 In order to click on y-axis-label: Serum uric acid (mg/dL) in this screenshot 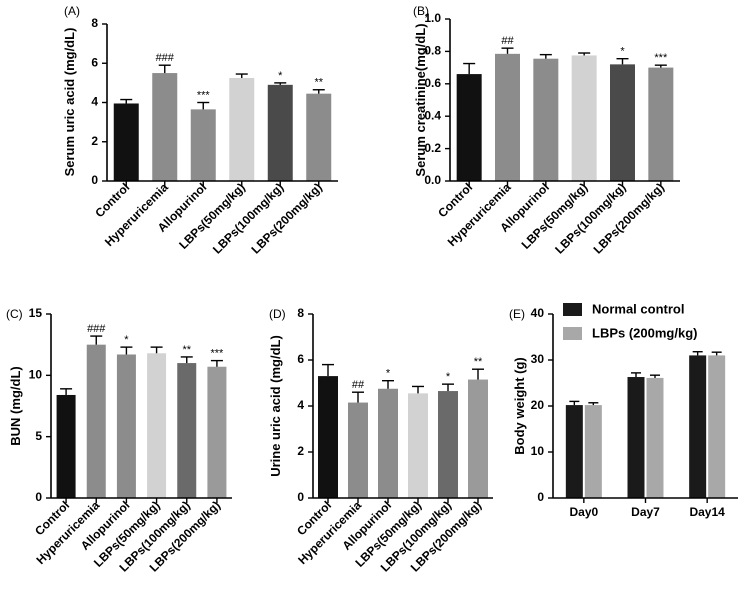, I will do `click(69, 102)`.